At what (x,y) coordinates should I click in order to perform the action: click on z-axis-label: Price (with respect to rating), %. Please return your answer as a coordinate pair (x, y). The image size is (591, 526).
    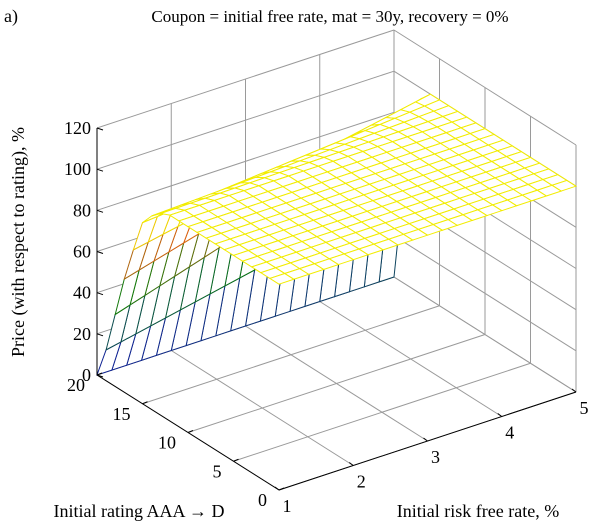
    Looking at the image, I should click on (18, 242).